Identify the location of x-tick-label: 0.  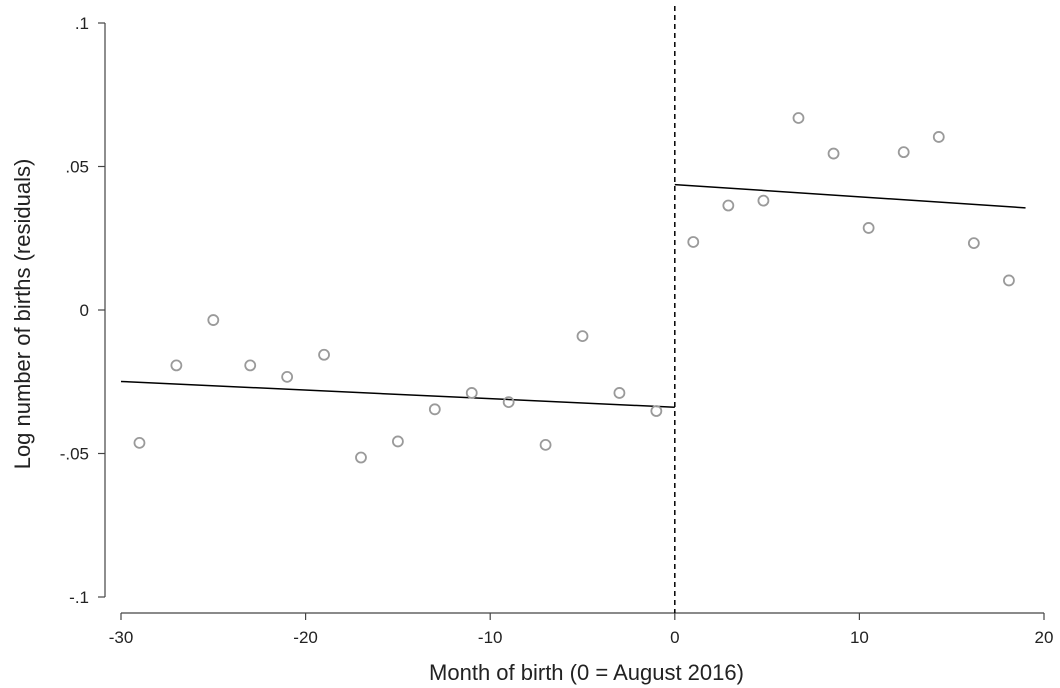
(674, 637).